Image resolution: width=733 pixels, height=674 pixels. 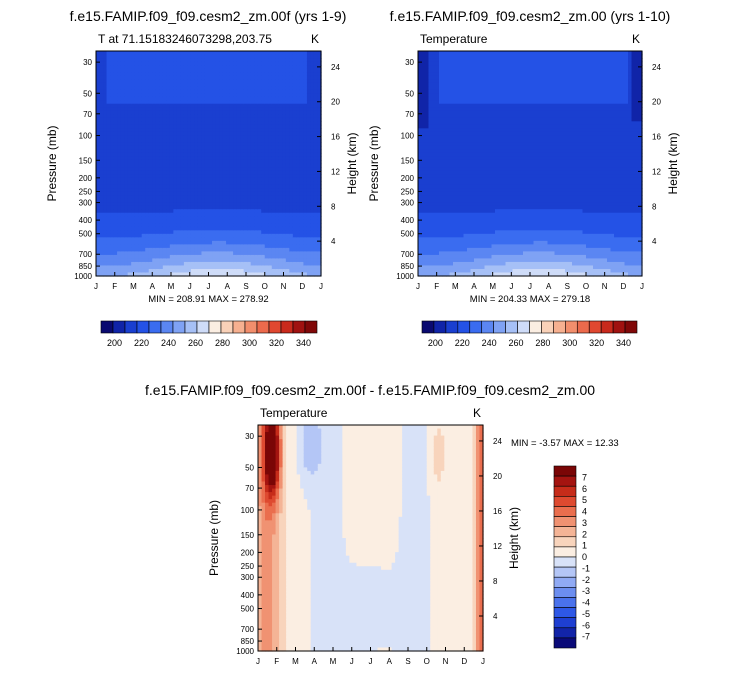 I want to click on x-tick-label: A, so click(x=153, y=286).